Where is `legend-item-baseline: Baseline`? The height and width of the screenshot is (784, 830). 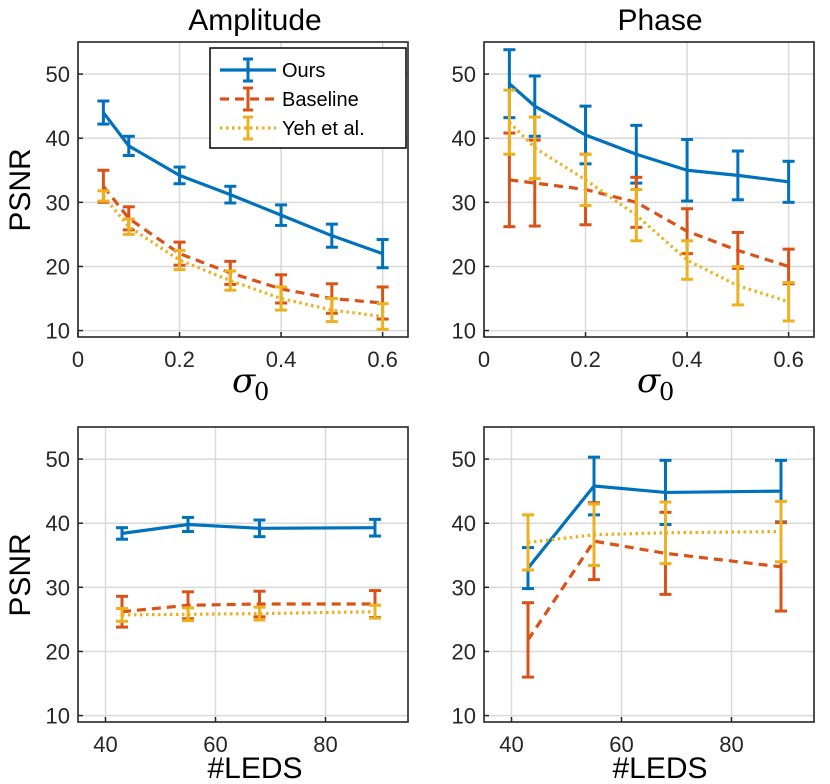
legend-item-baseline: Baseline is located at coordinates (289, 99).